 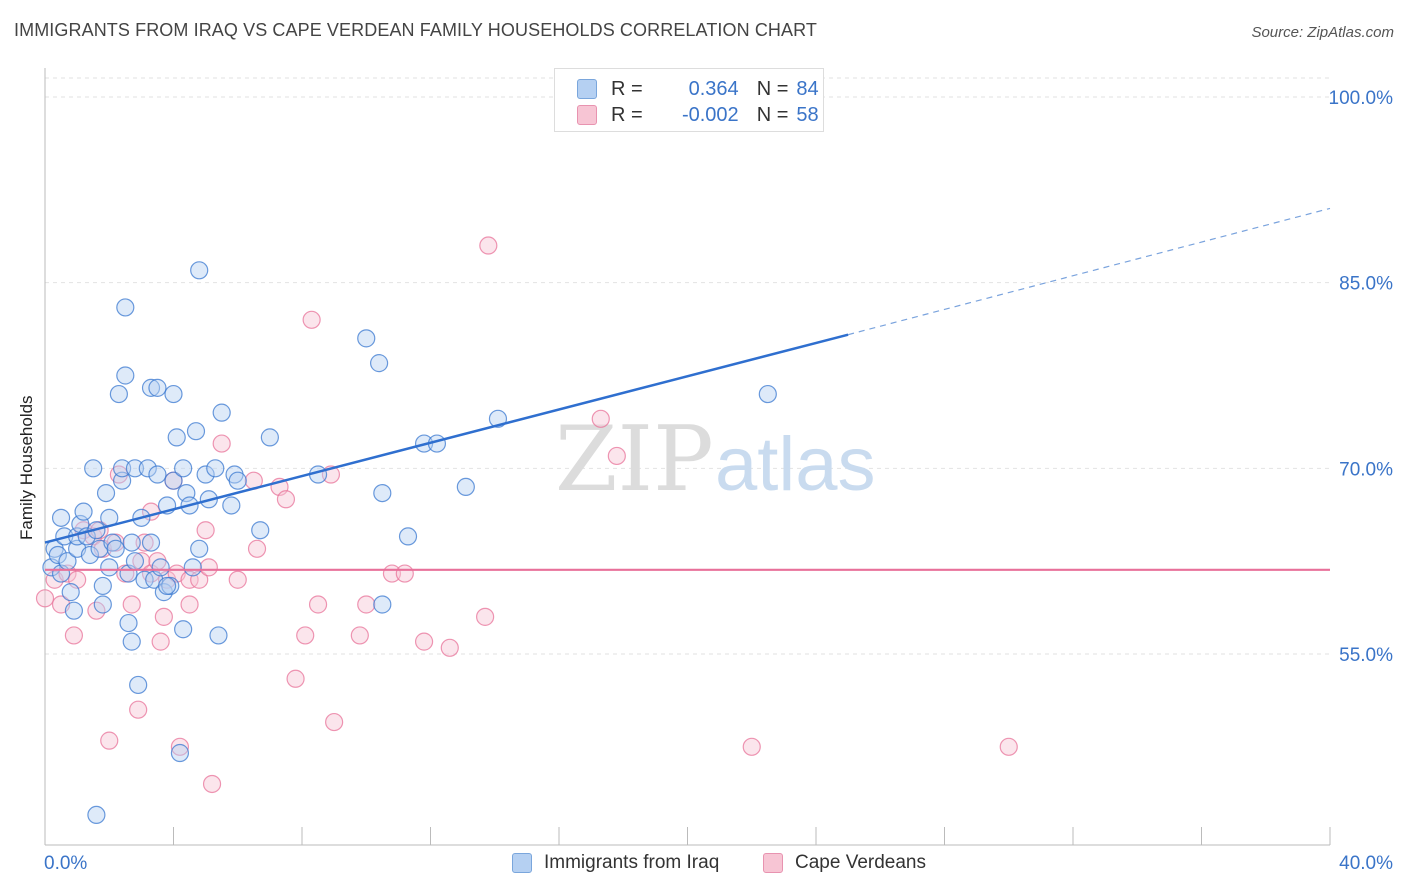 I want to click on legend: R = 0.364 N = 84 R = -0.002 N = 58, so click(x=689, y=100).